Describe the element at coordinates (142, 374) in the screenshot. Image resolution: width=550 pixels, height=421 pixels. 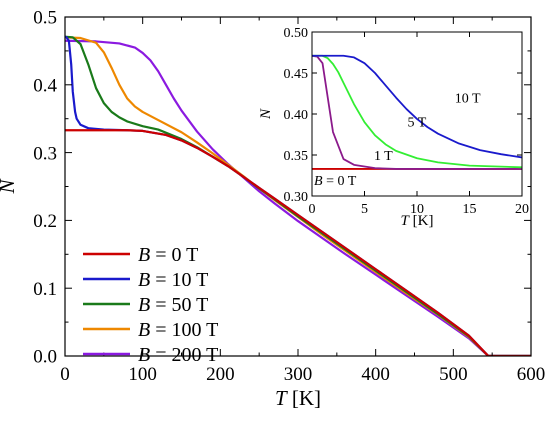
I see `main-x-tick-label: 100` at that location.